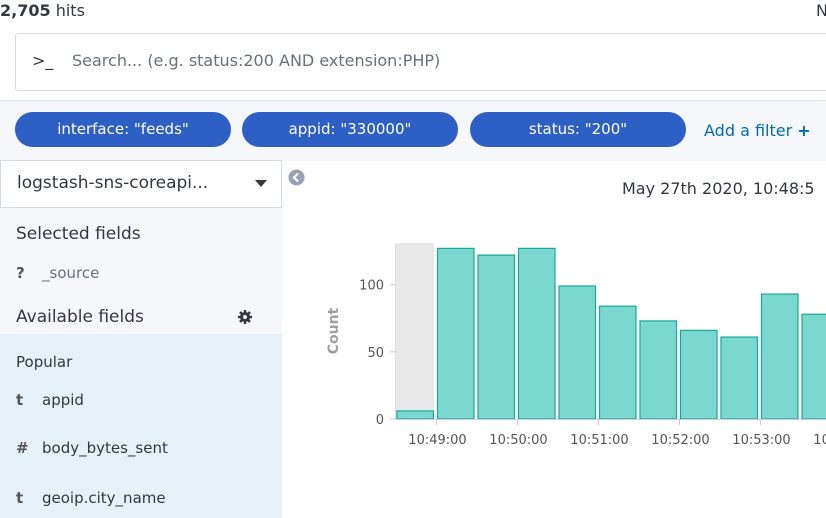  What do you see at coordinates (819, 440) in the screenshot?
I see `x-tick-label: 10:54:00` at bounding box center [819, 440].